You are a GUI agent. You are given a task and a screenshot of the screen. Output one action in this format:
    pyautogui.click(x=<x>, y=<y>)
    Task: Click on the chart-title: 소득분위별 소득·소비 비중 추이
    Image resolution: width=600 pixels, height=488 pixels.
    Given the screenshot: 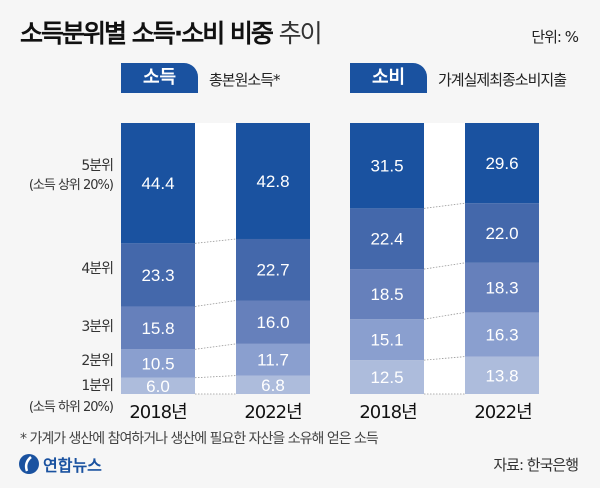 What is the action you would take?
    pyautogui.click(x=171, y=33)
    